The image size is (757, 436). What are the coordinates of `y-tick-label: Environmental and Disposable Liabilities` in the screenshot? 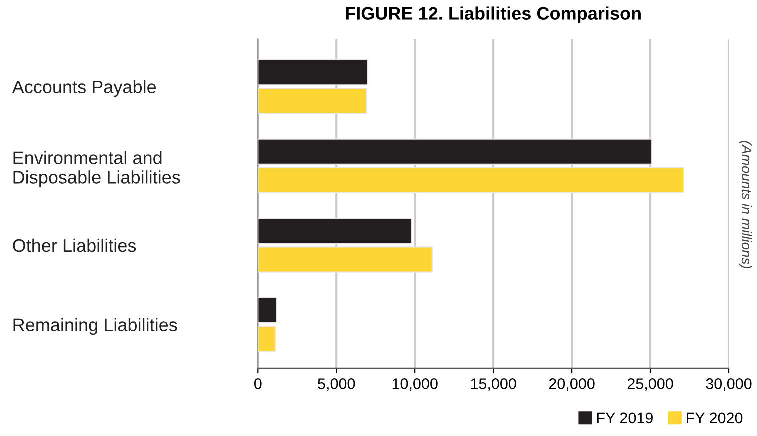 It's located at (97, 169).